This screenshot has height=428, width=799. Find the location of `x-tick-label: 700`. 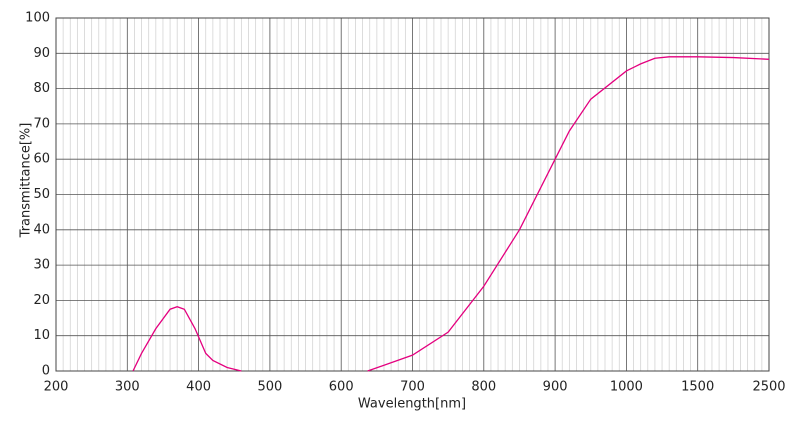

x-tick-label: 700 is located at coordinates (412, 387).